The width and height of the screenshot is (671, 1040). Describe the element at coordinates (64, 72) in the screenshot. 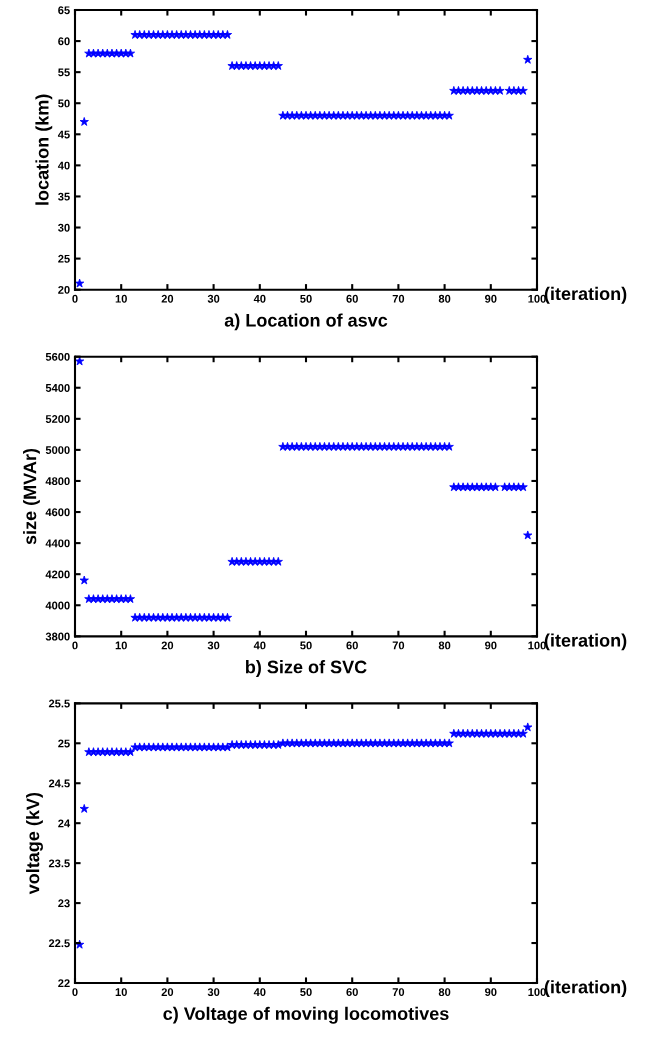

I see `y-tick-label: 55` at that location.